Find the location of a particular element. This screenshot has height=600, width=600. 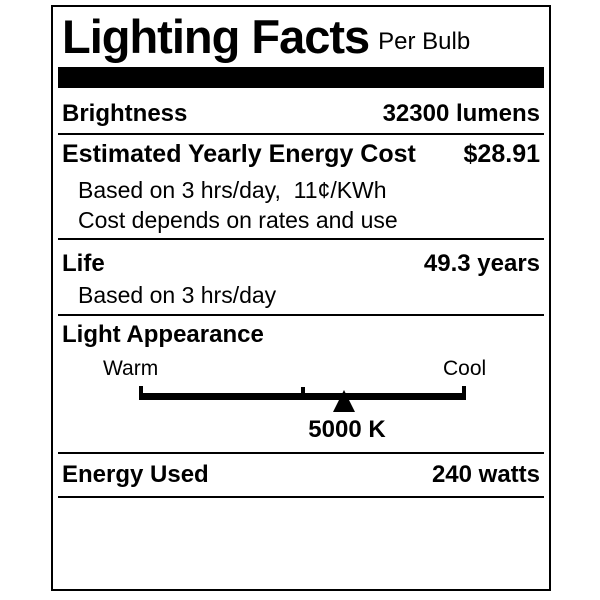

brightness-value: 32300 lumens is located at coordinates (461, 113).